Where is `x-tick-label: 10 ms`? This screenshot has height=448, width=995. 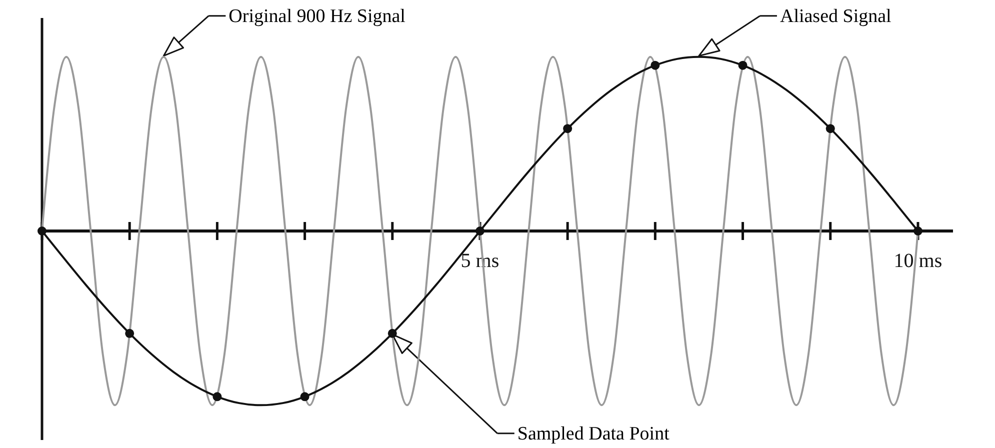 x-tick-label: 10 ms is located at coordinates (918, 261).